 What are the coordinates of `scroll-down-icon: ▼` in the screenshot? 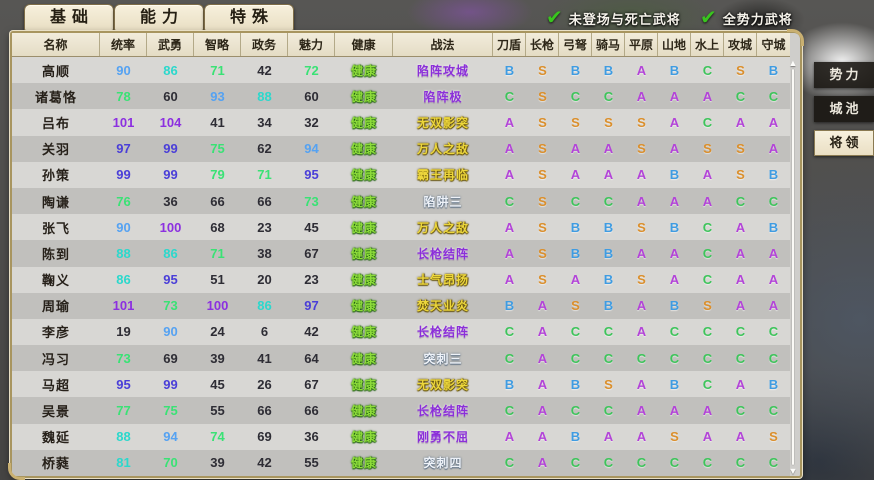 It's located at (793, 471).